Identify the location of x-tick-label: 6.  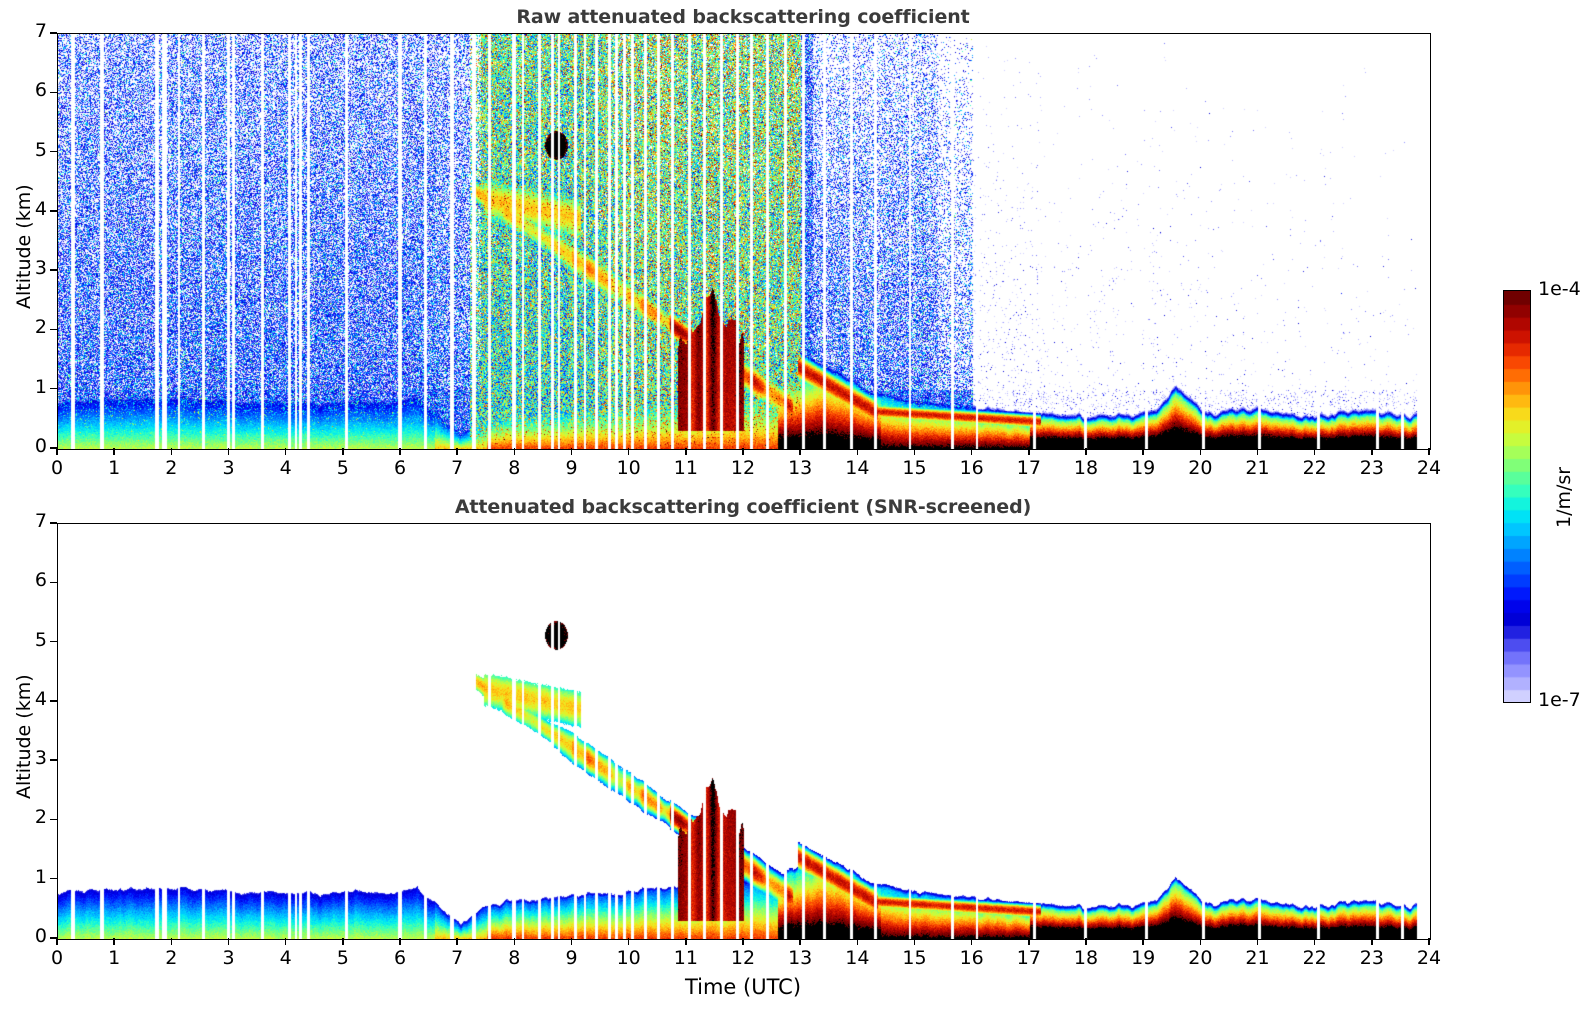
(400, 958).